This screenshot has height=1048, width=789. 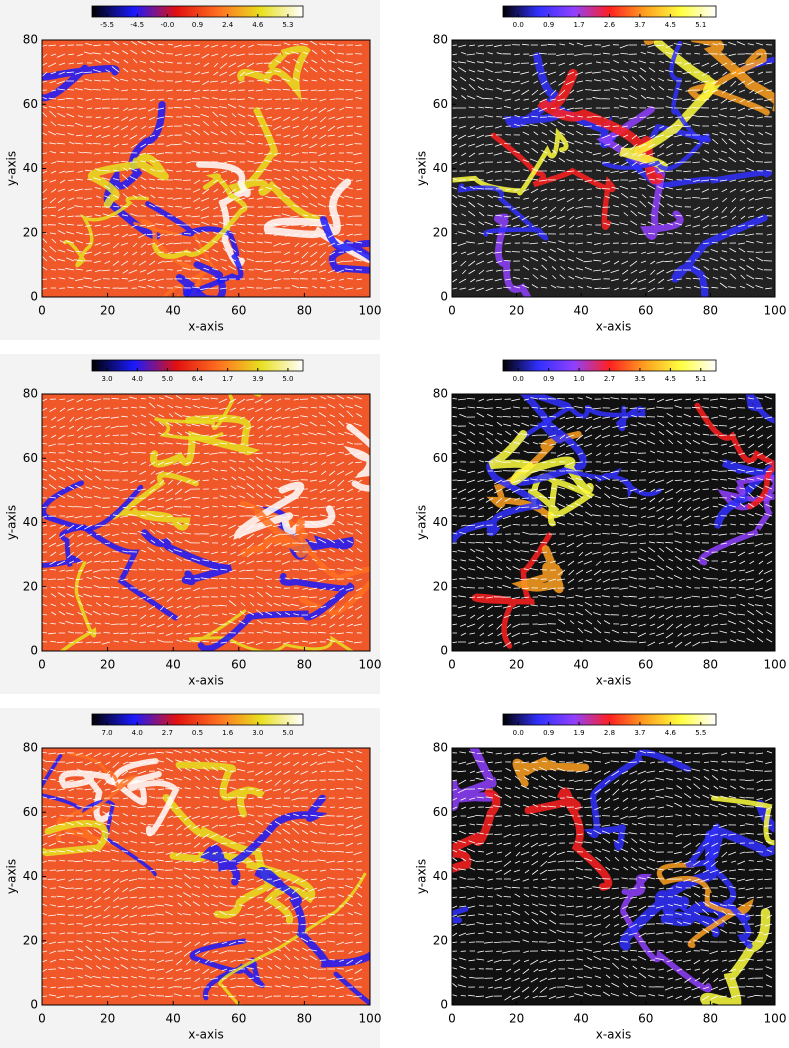 What do you see at coordinates (197, 733) in the screenshot?
I see `colorbar-label: 0.5` at bounding box center [197, 733].